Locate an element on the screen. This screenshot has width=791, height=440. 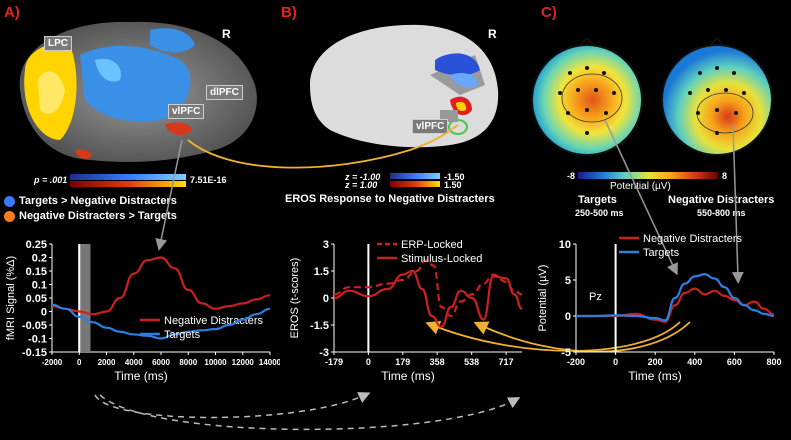
y-tick-label: -1.5 is located at coordinates (319, 326).